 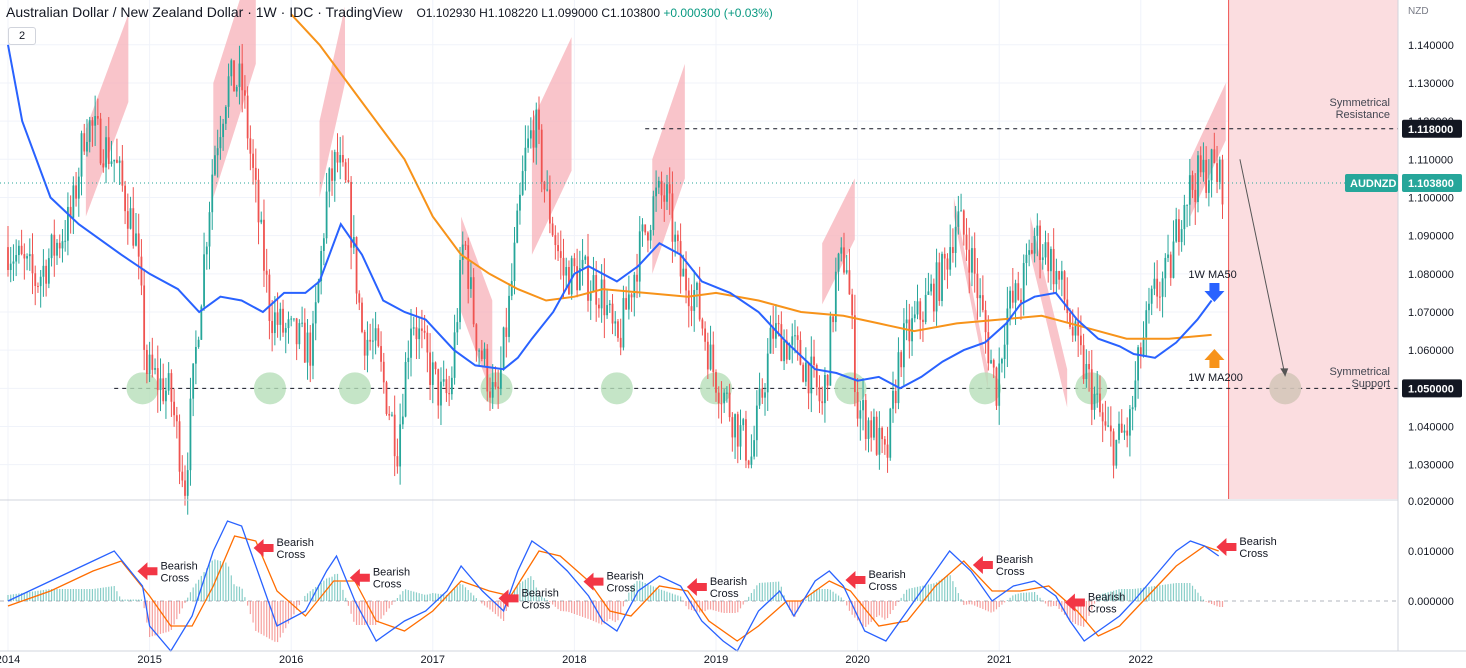 What do you see at coordinates (1370, 384) in the screenshot?
I see `support-label-line2: Support` at bounding box center [1370, 384].